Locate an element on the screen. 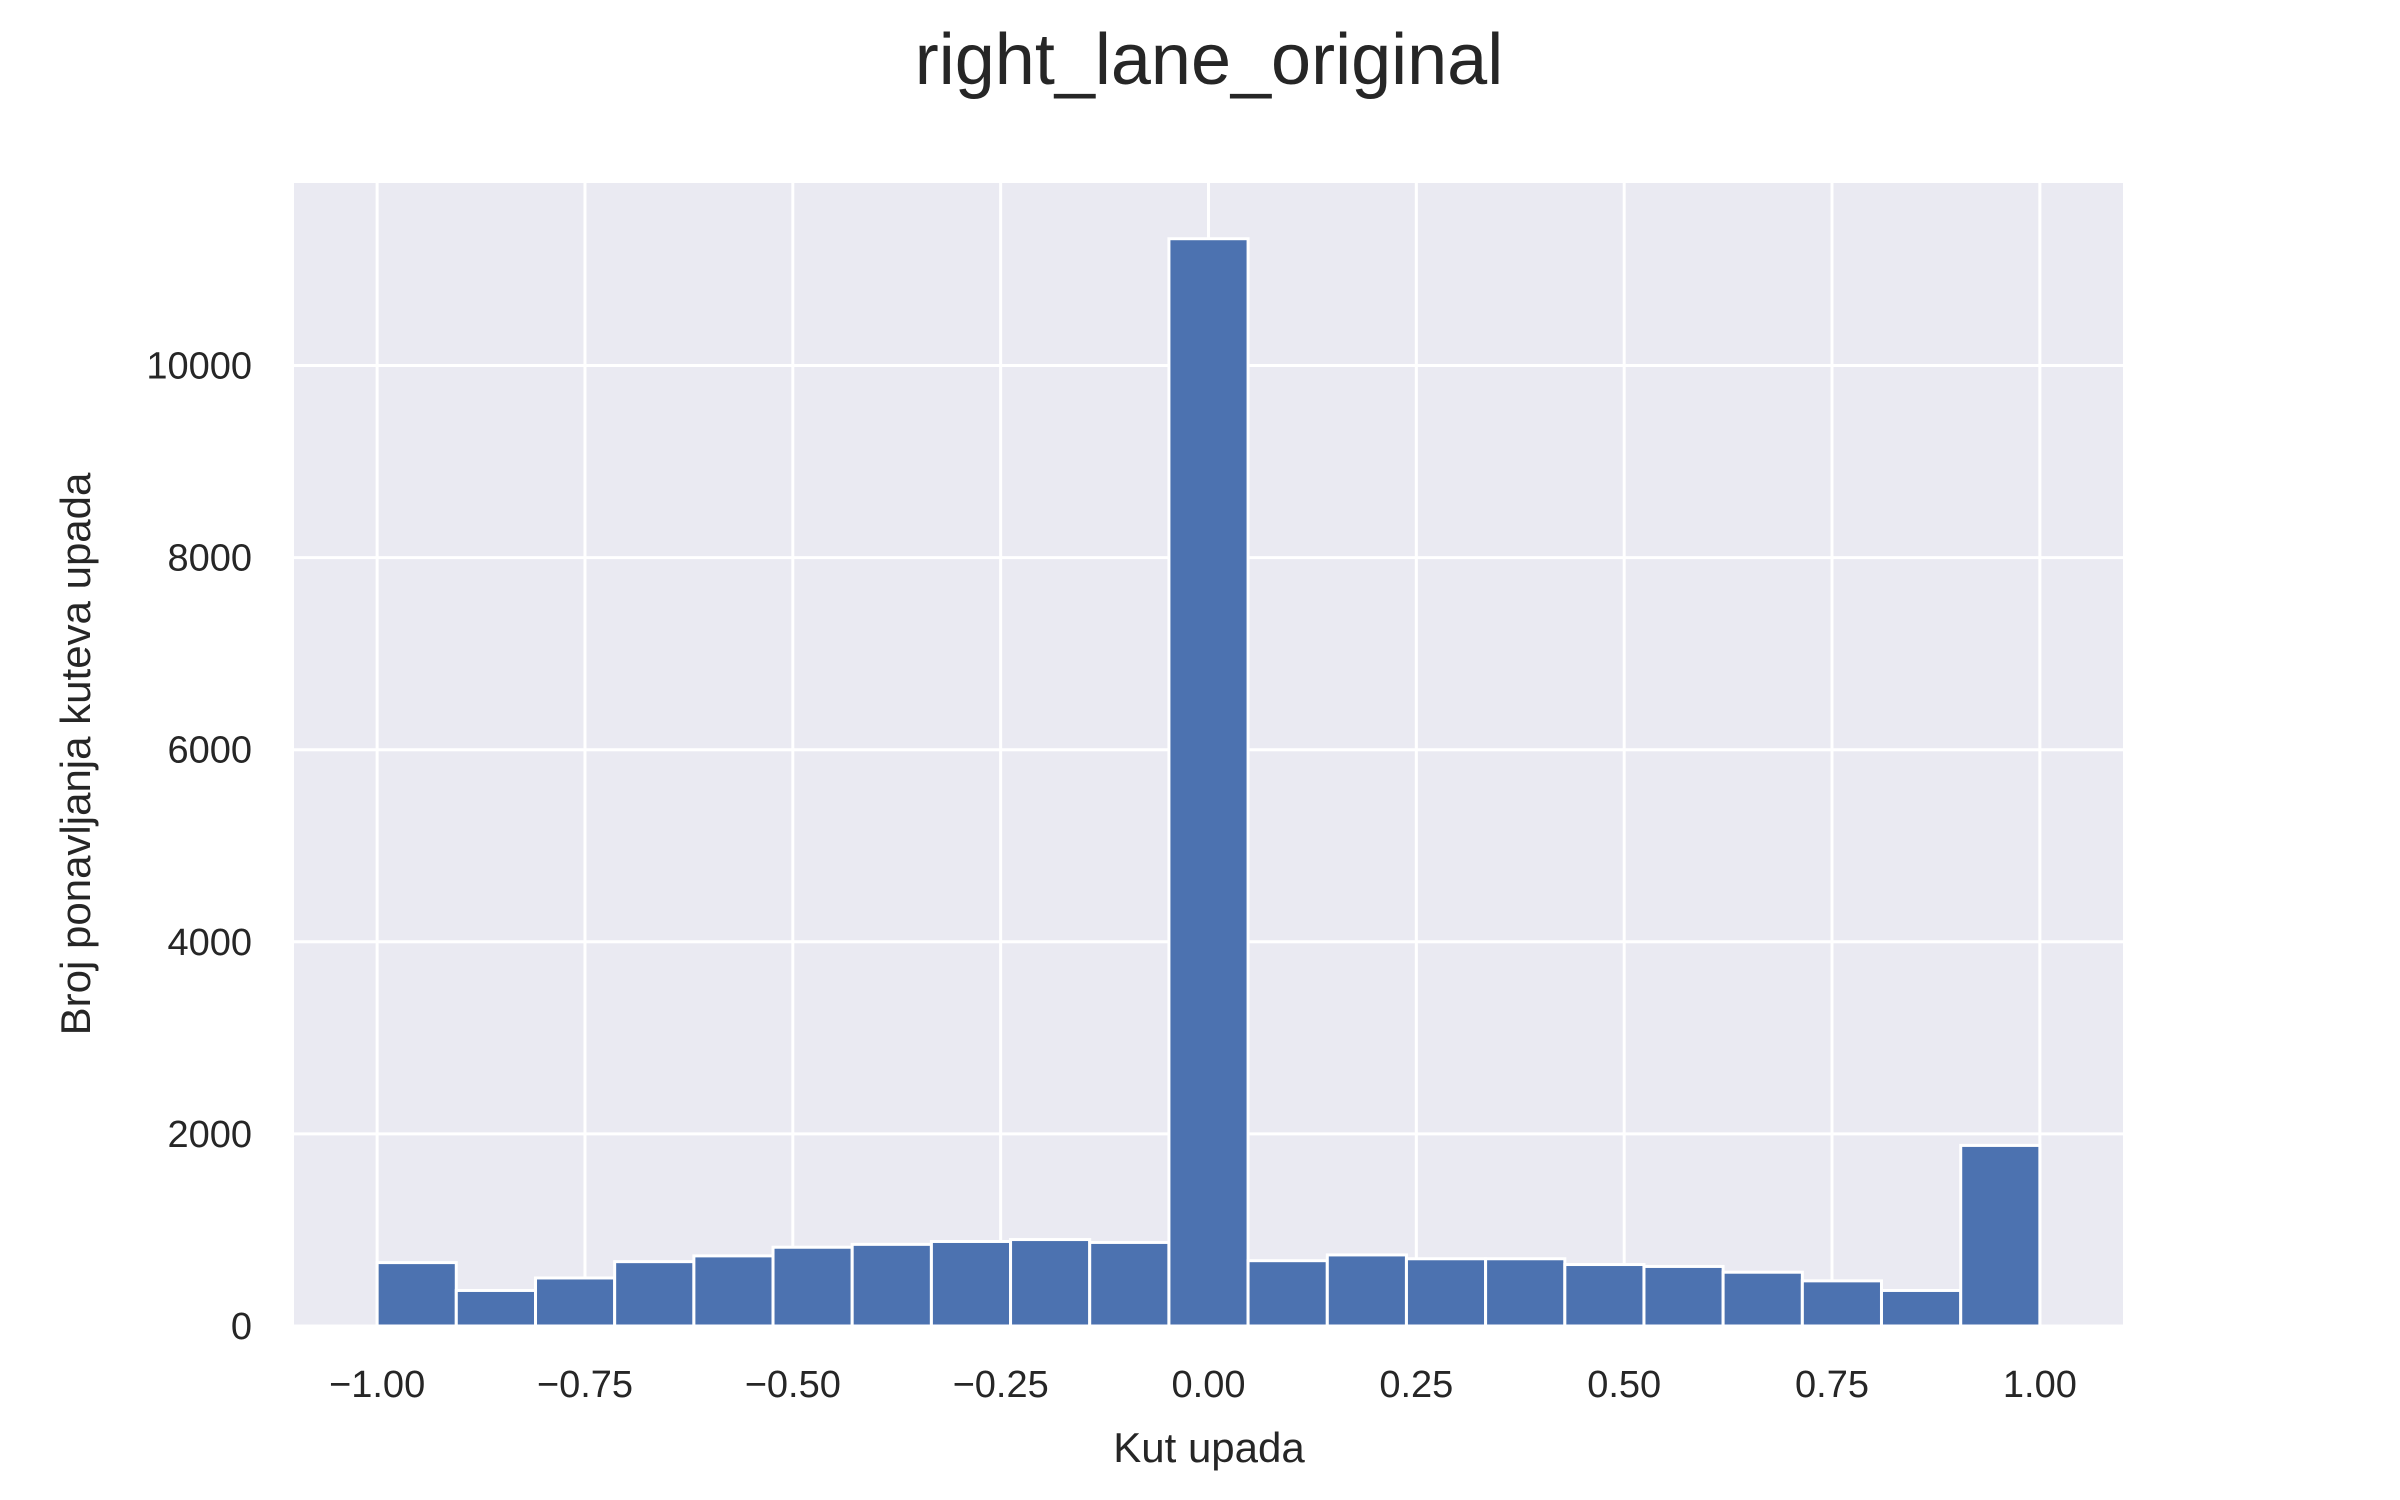 The height and width of the screenshot is (1500, 2400). y-tick-label: 10000 is located at coordinates (199, 366).